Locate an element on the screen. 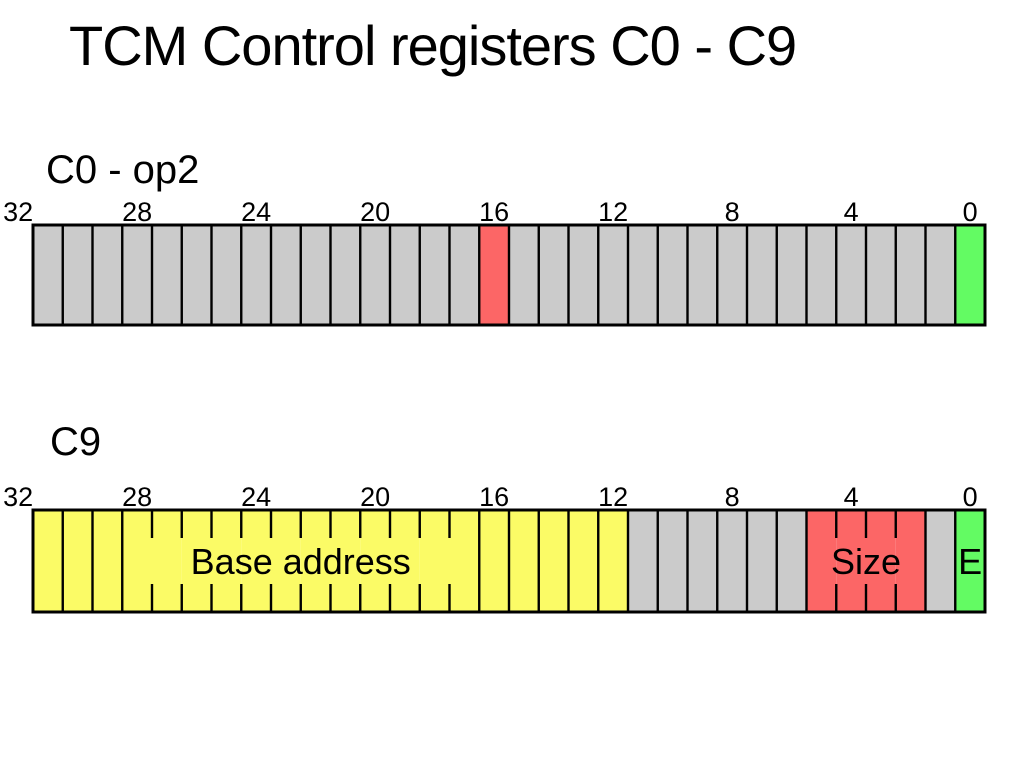 This screenshot has height=768, width=1024. bit-number-c9-12: 12 is located at coordinates (613, 497).